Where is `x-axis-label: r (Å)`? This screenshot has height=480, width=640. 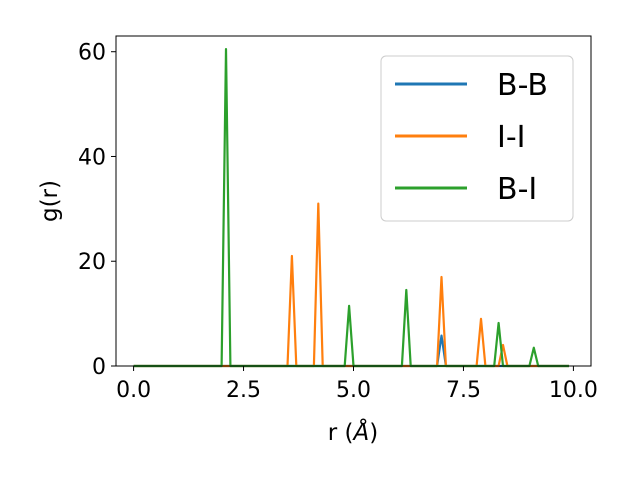 x-axis-label: r (Å) is located at coordinates (353, 432).